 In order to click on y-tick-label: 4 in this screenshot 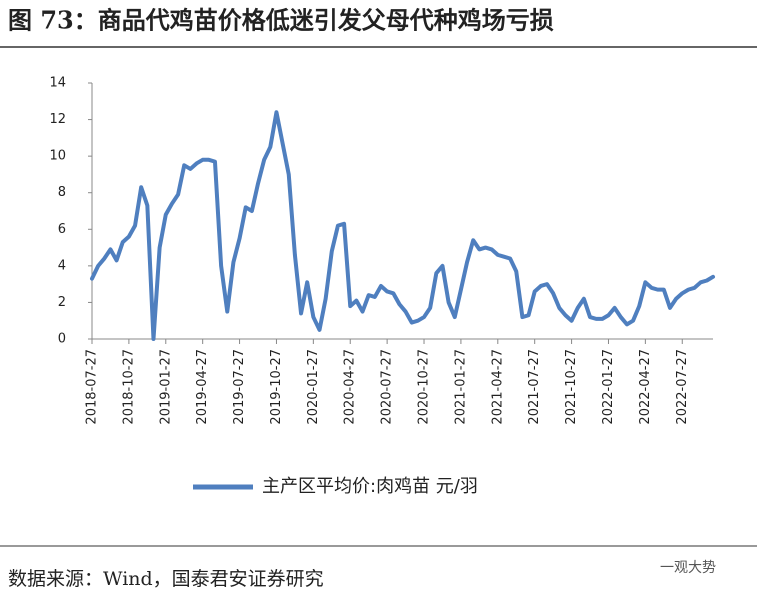, I will do `click(62, 265)`.